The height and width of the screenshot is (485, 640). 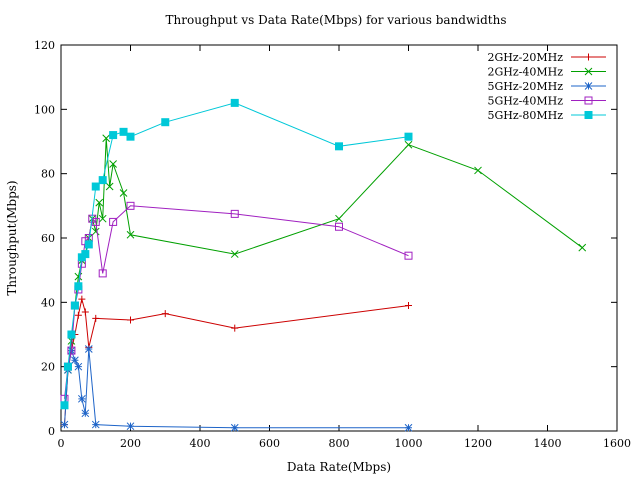 I want to click on legend-label: 2GHz-40MHz, so click(x=525, y=72).